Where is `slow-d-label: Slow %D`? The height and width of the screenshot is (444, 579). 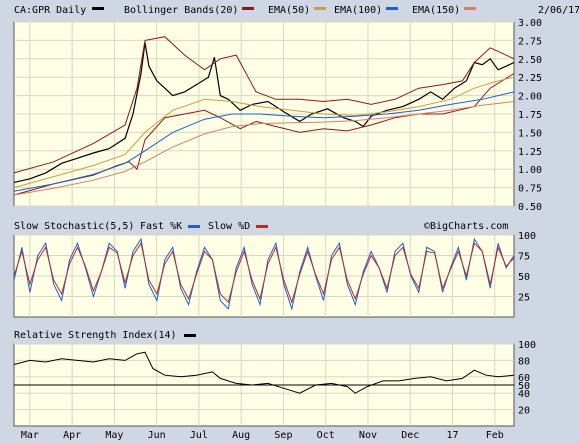 slow-d-label: Slow %D is located at coordinates (229, 226).